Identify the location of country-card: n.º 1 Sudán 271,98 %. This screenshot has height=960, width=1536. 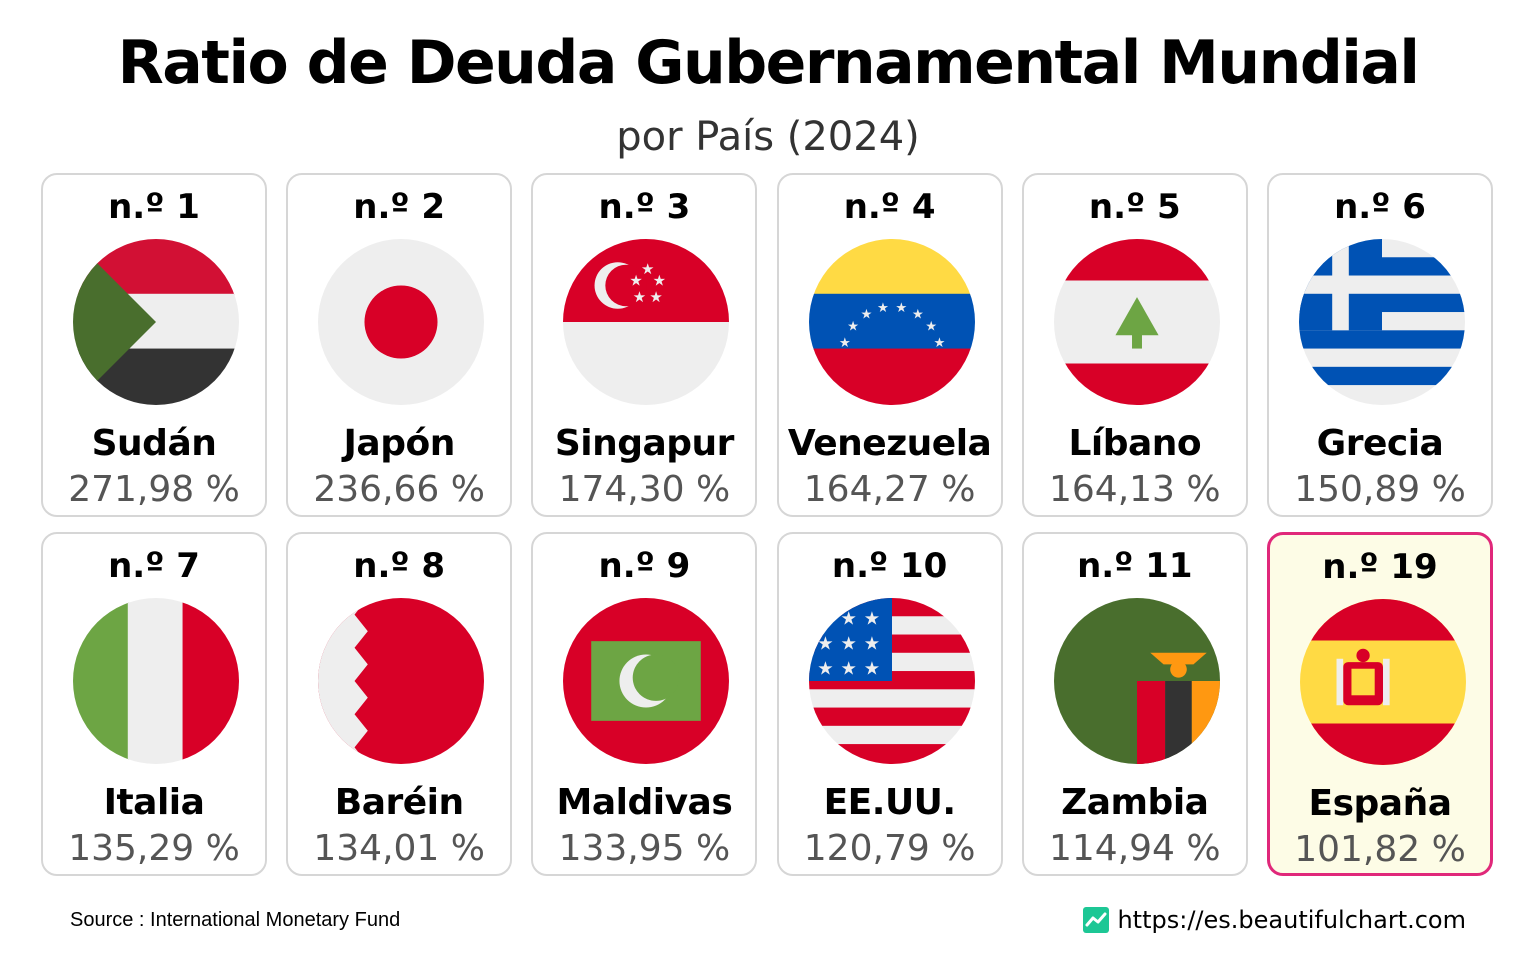
(154, 345).